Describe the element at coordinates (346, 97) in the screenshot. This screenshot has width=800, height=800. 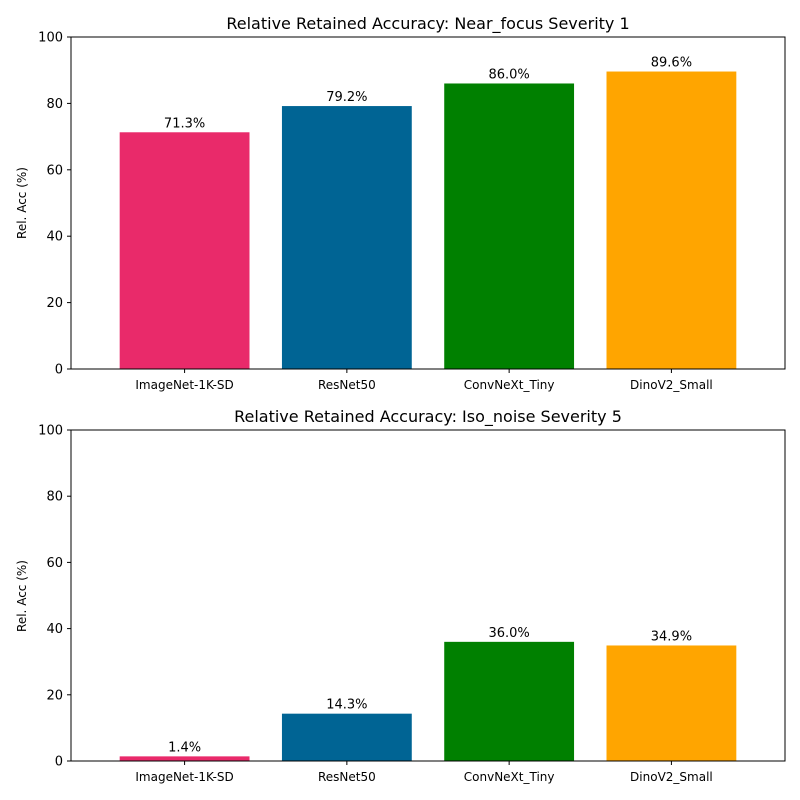
I see `data-label: 79.2%` at that location.